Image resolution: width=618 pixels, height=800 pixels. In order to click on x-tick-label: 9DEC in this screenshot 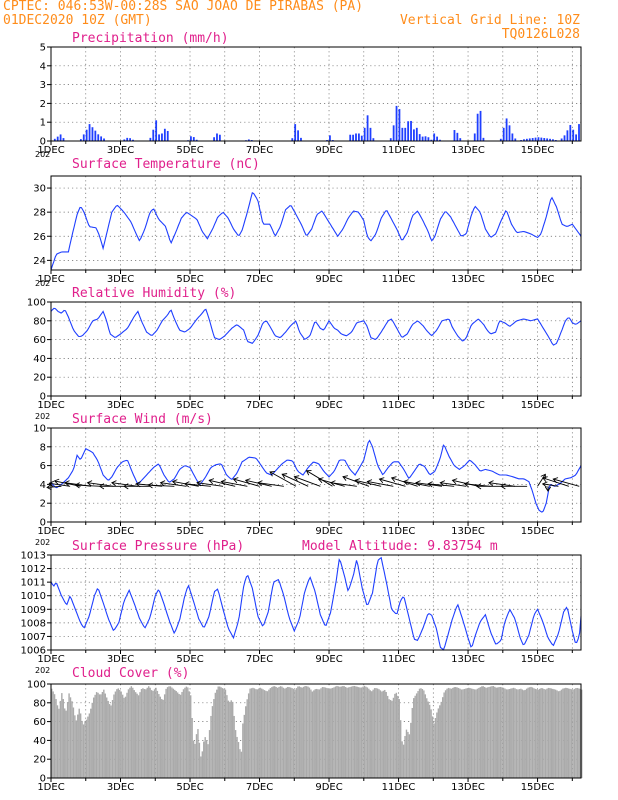, I will do `click(328, 405)`.